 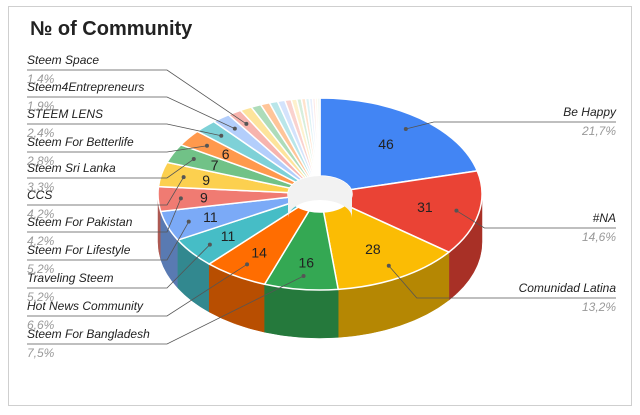 I want to click on callout-label: Traveling Steem, so click(x=70, y=278).